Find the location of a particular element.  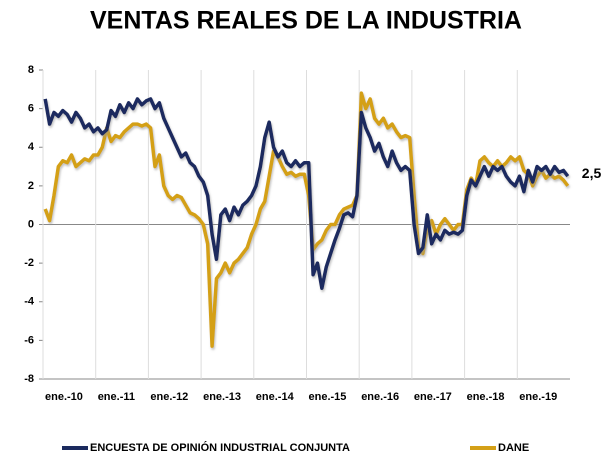

y-tick-label: -8 is located at coordinates (29, 379).